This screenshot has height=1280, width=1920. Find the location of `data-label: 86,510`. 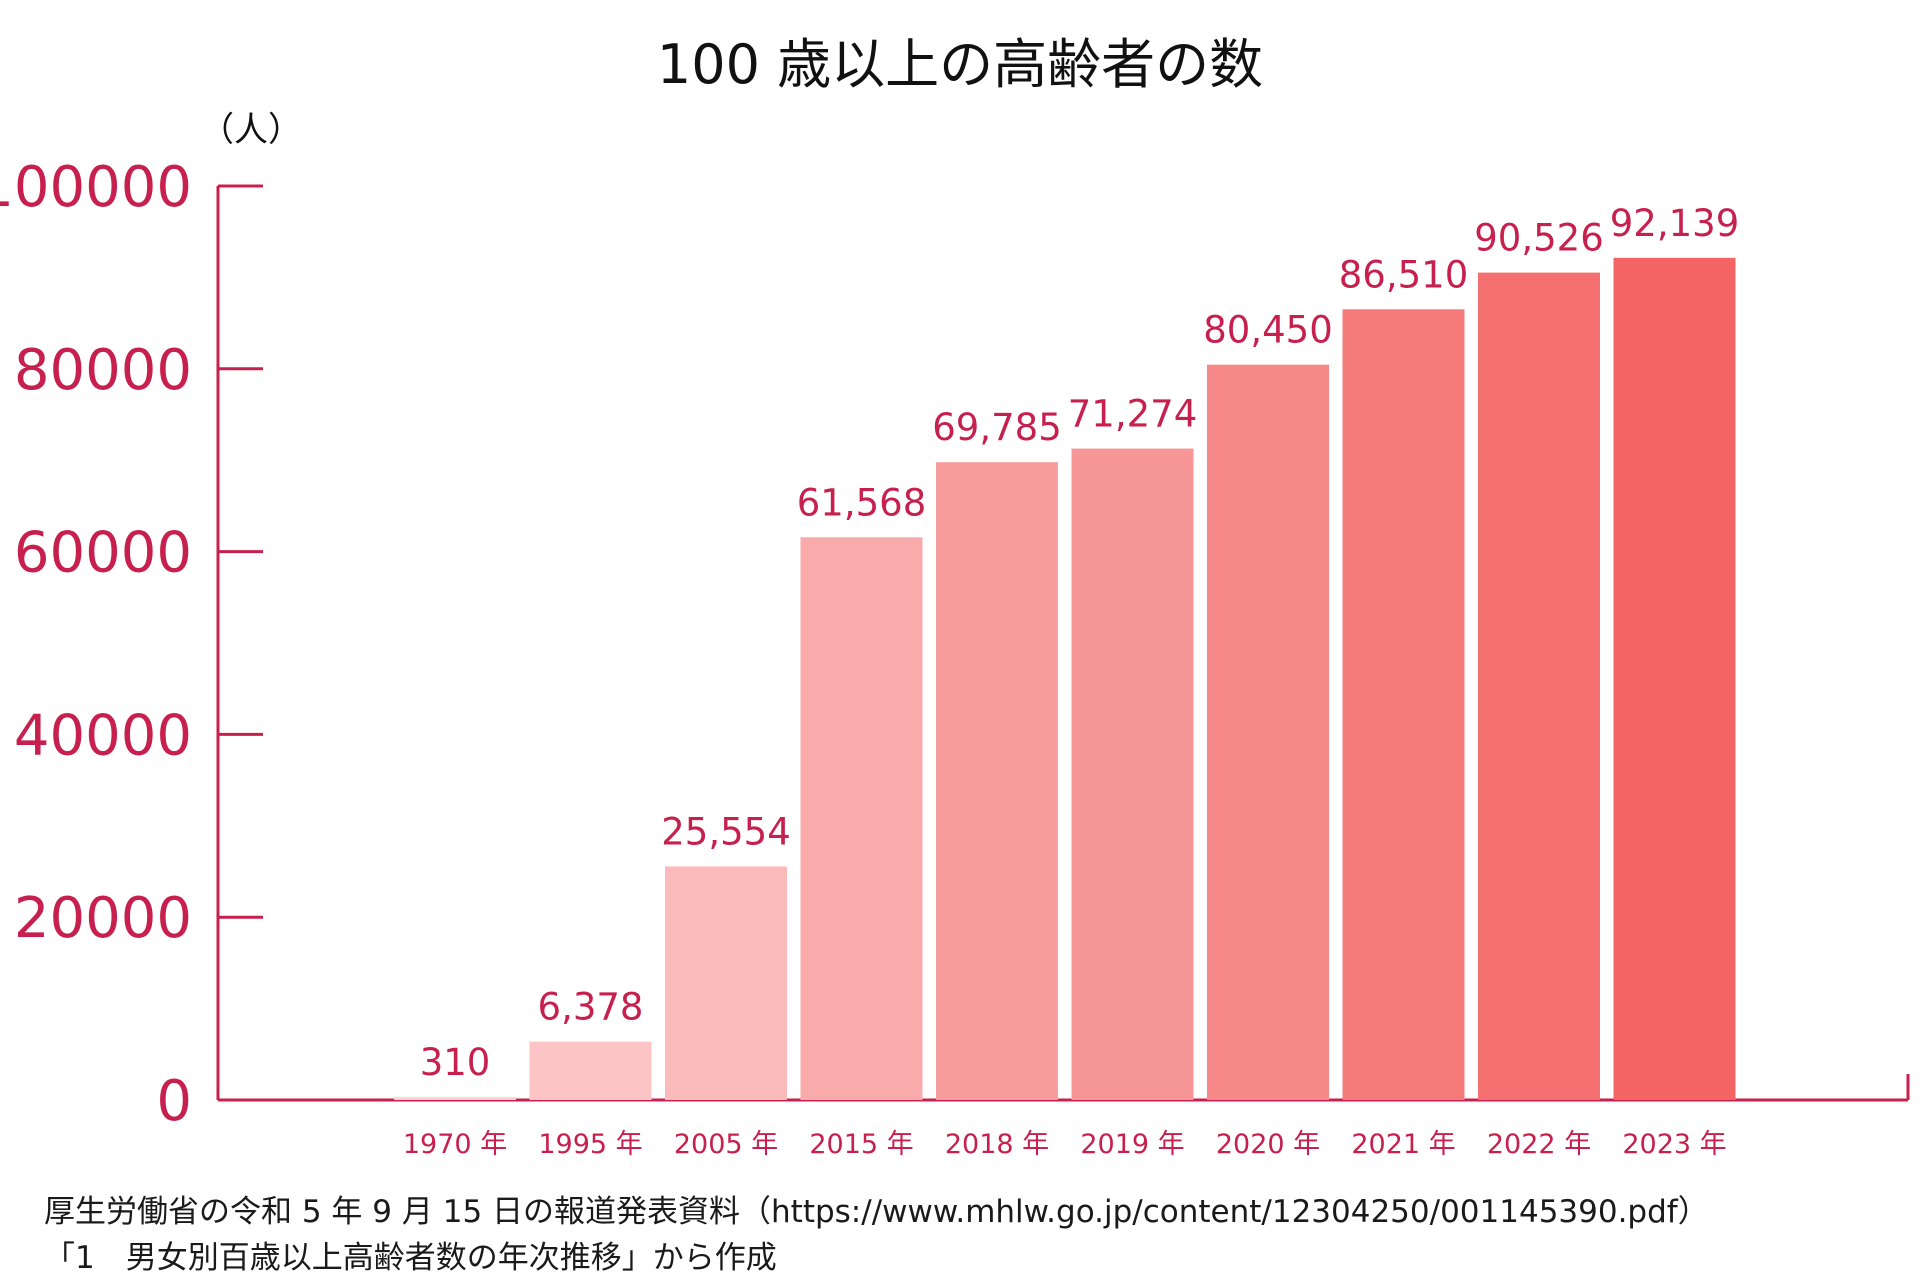

data-label: 86,510 is located at coordinates (1403, 274).